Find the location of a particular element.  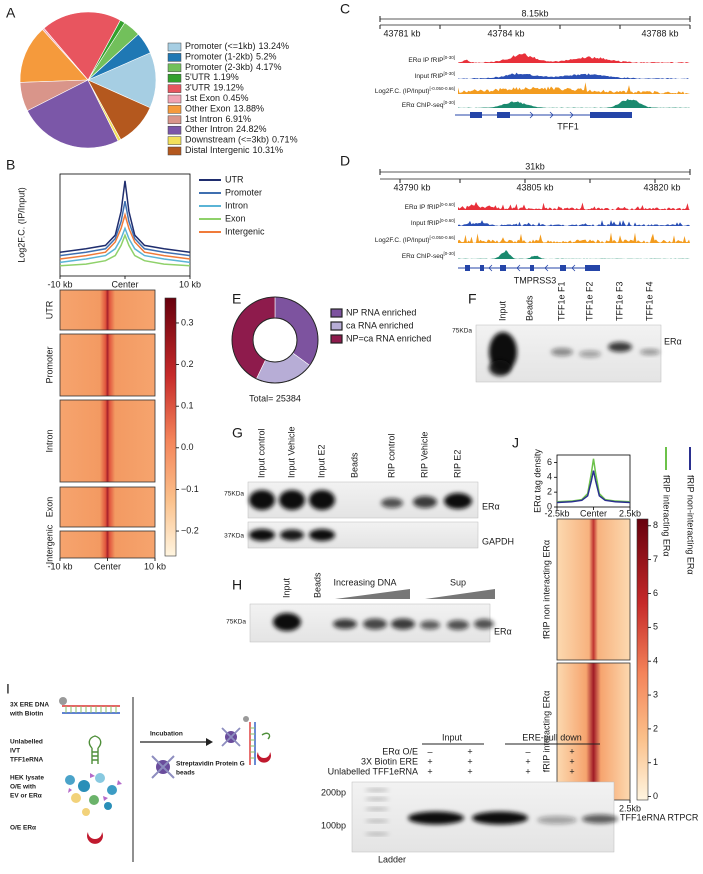

schematic-label: with Biotin is located at coordinates (26, 714).